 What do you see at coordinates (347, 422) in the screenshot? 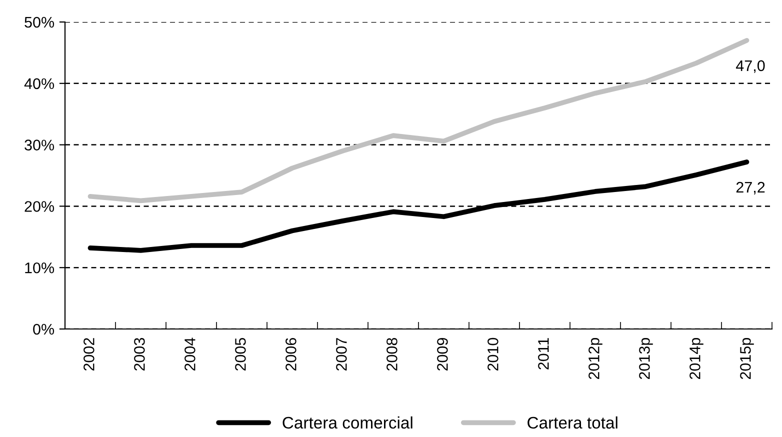
I see `legend-label: Cartera comercial` at bounding box center [347, 422].